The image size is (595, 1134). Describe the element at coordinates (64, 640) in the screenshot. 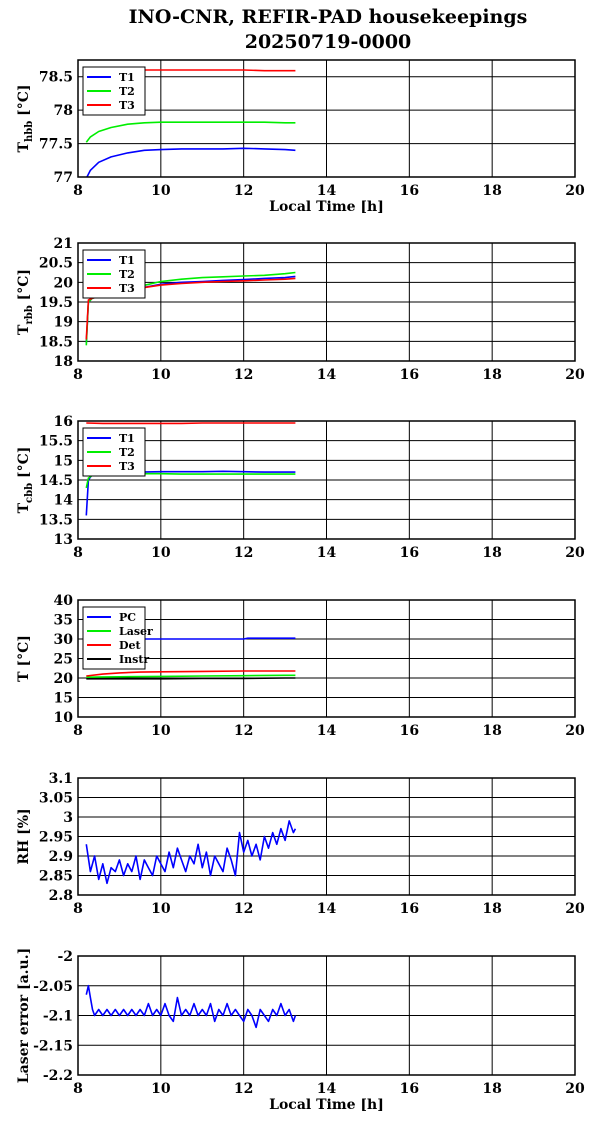

I see `y-tick-label: 30` at that location.